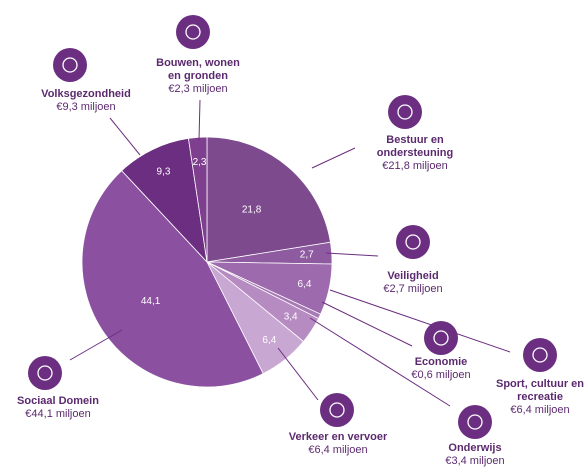 This screenshot has height=471, width=587. What do you see at coordinates (475, 461) in the screenshot?
I see `callout-amount: €3,4 miljoen` at bounding box center [475, 461].